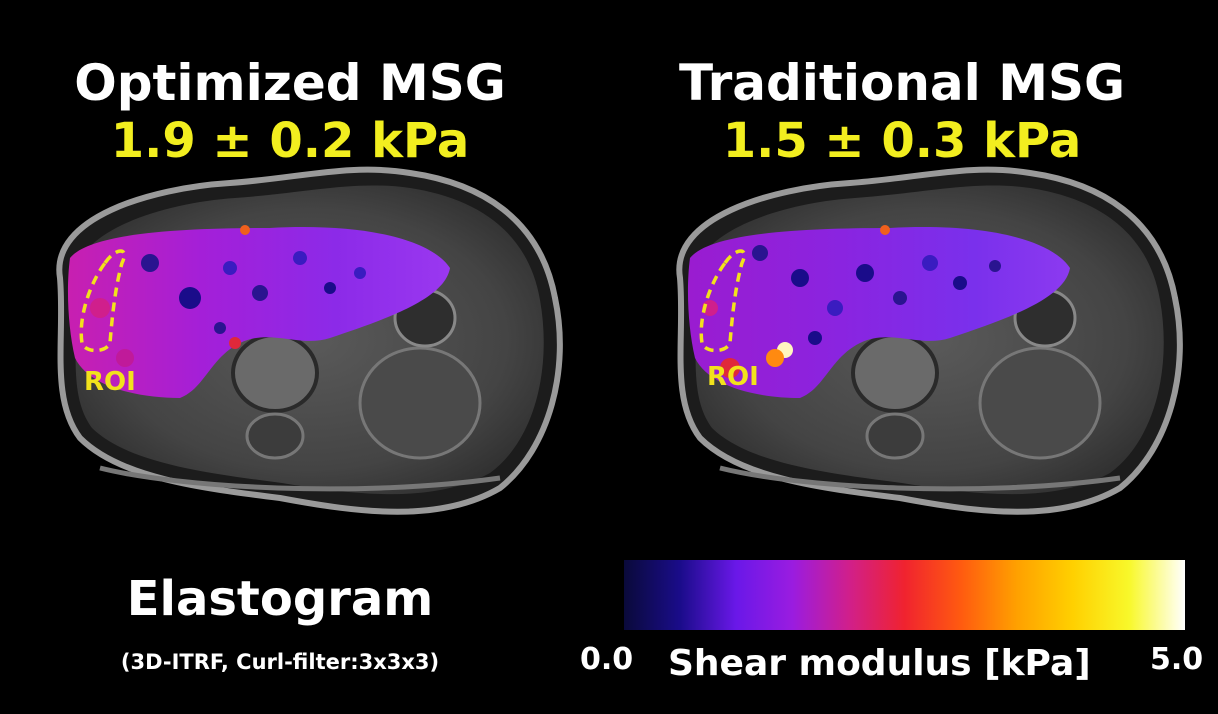 The image size is (1218, 714). What do you see at coordinates (904, 595) in the screenshot?
I see `colorbar` at bounding box center [904, 595].